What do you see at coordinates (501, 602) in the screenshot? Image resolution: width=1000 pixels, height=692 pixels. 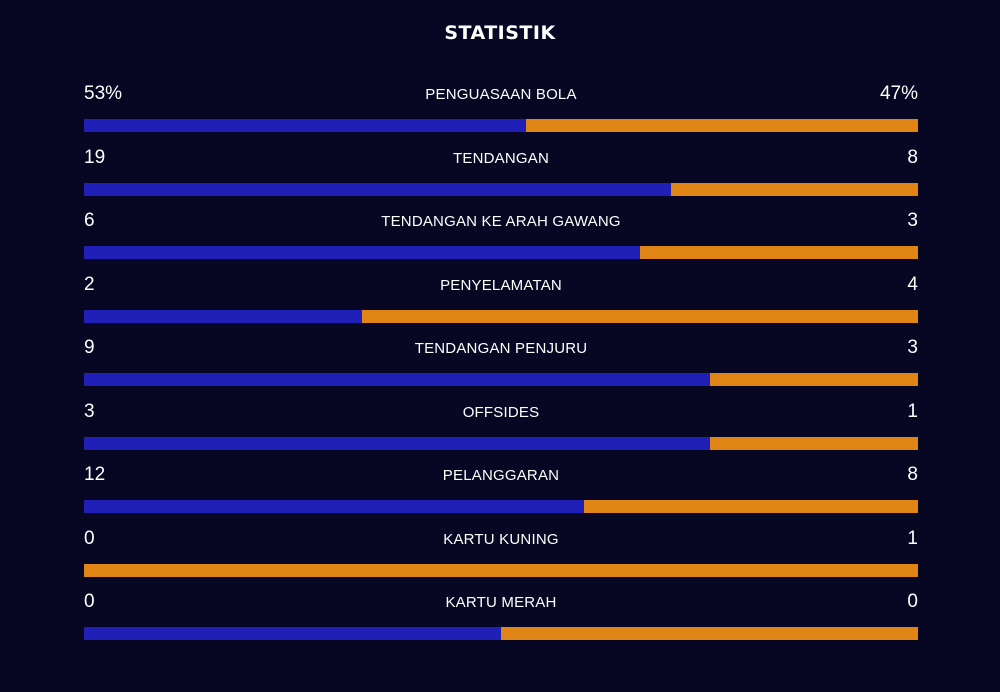 I see `stat-label: KARTU MERAH` at bounding box center [501, 602].